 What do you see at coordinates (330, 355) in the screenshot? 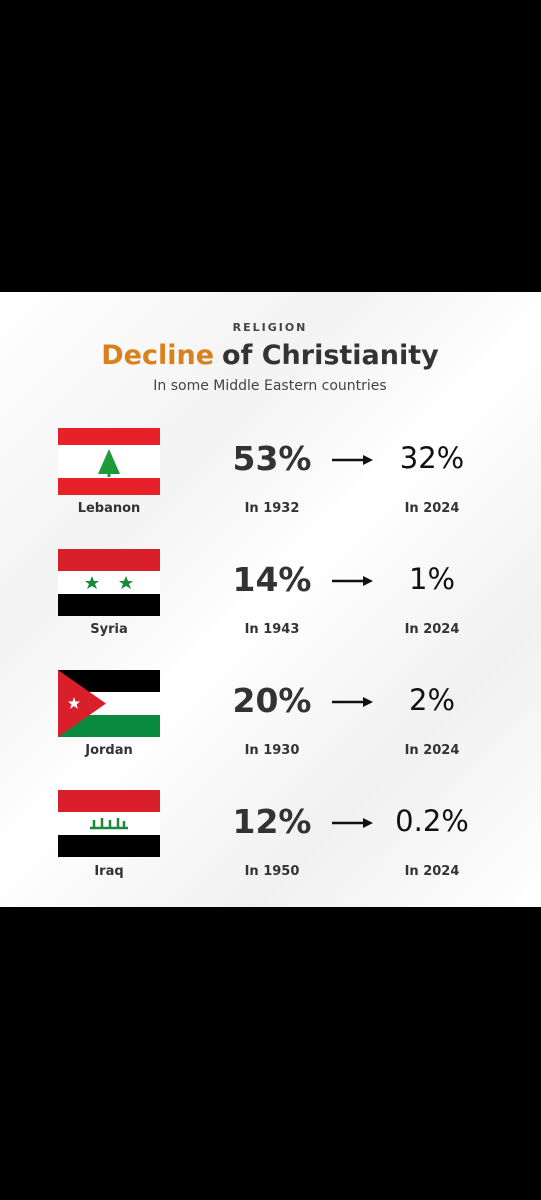
I see `title-rest: of Christianity` at bounding box center [330, 355].